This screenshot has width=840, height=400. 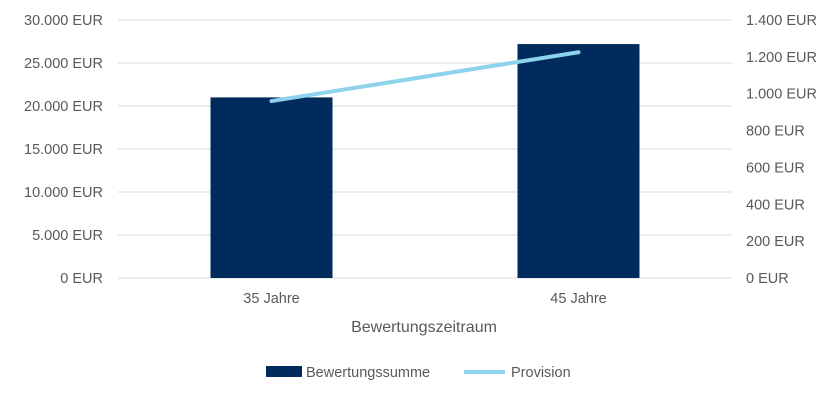 What do you see at coordinates (781, 58) in the screenshot?
I see `y-right-tick-label: 1.200 EUR` at bounding box center [781, 58].